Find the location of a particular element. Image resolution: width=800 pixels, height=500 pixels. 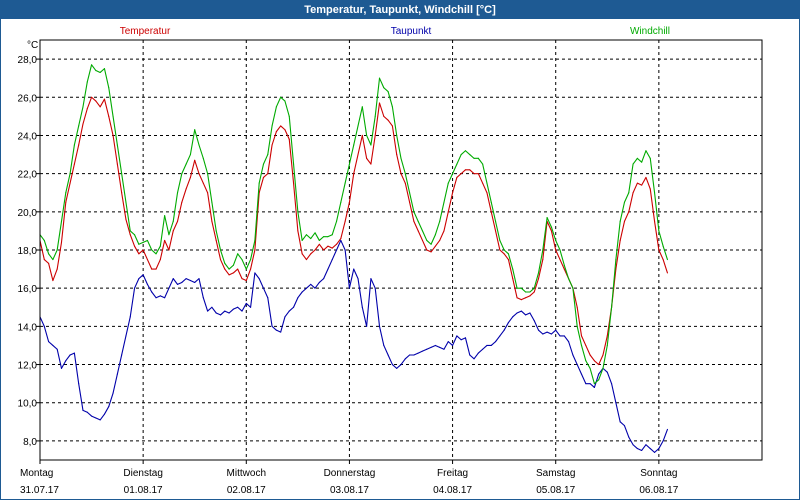

x-tick-date-label: 06.08.17 is located at coordinates (658, 490).